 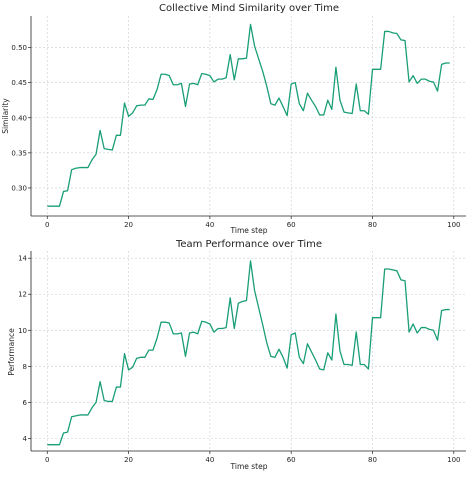 What do you see at coordinates (249, 8) in the screenshot?
I see `similarity-chart-title: Collective Mind Similarity over Time` at bounding box center [249, 8].